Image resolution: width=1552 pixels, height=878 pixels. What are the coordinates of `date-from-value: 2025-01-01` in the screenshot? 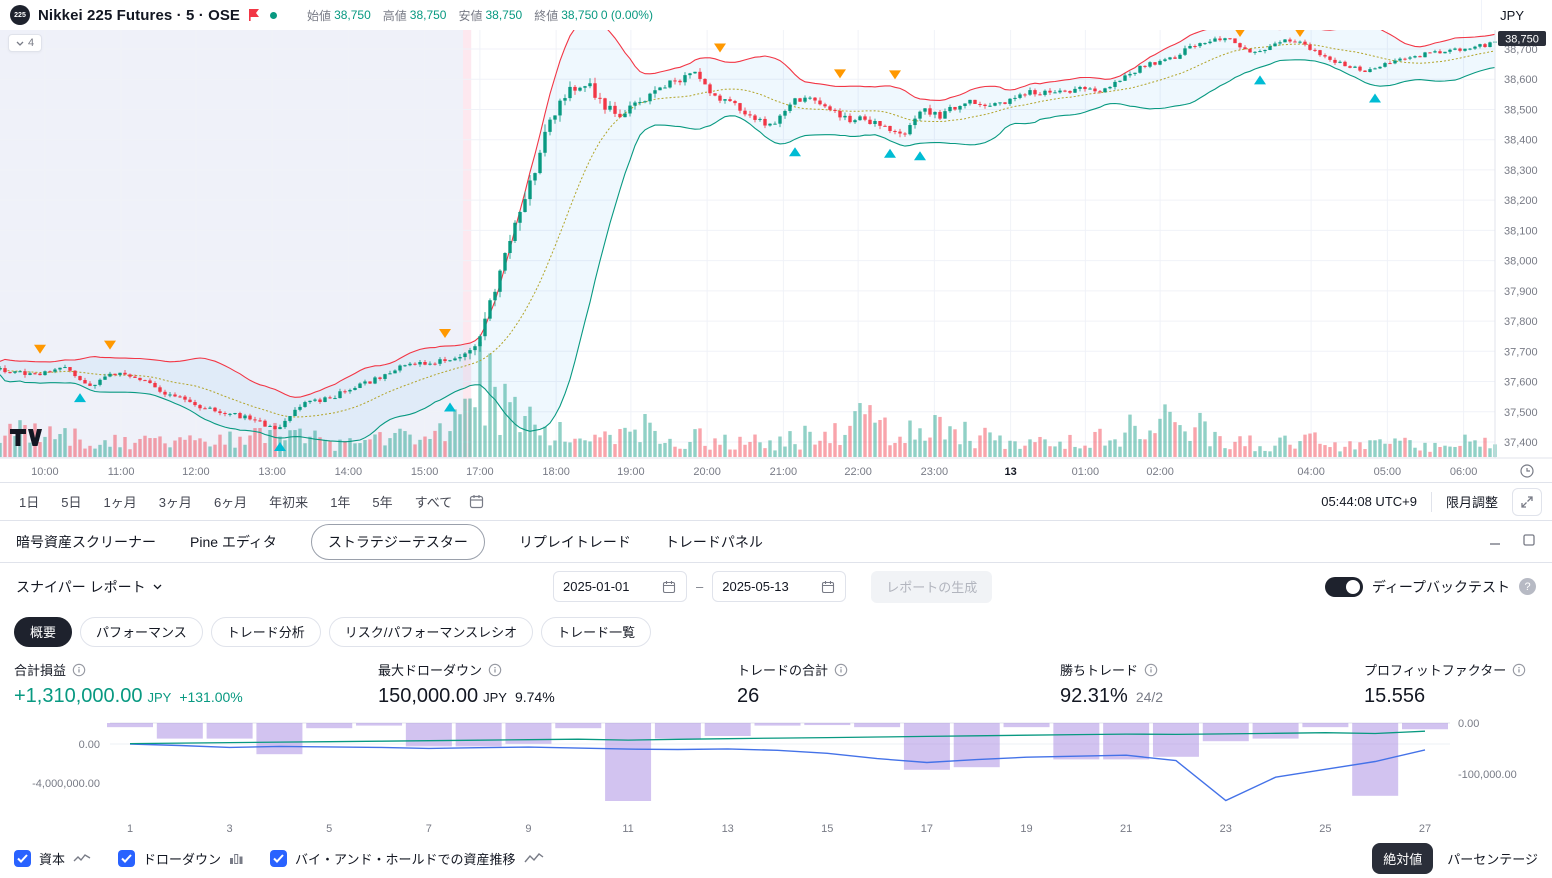 It's located at (596, 586).